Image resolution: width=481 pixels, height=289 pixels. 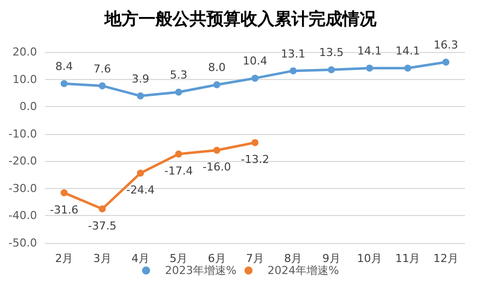 What do you see at coordinates (255, 159) in the screenshot?
I see `data-label: -13.2` at bounding box center [255, 159].